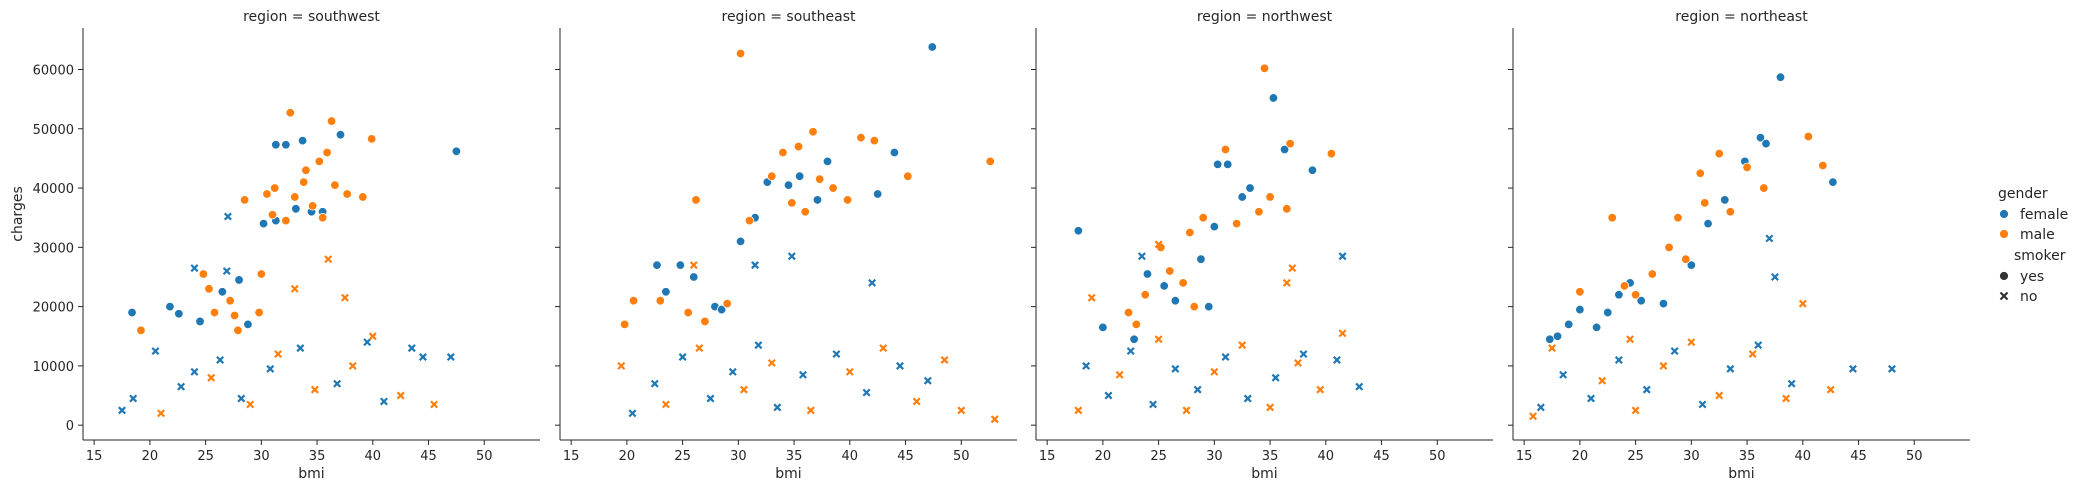 This screenshot has height=490, width=2094. Describe the element at coordinates (2037, 235) in the screenshot. I see `legend-male-label: male` at that location.